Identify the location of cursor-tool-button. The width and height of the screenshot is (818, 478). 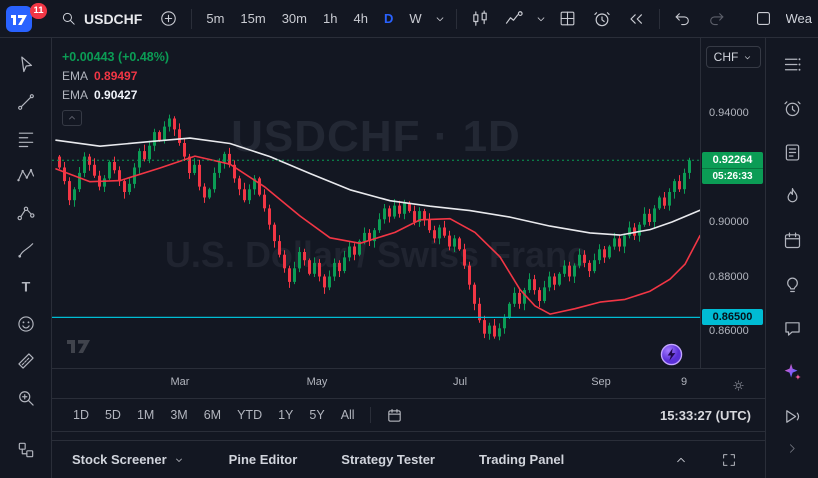
(26, 64).